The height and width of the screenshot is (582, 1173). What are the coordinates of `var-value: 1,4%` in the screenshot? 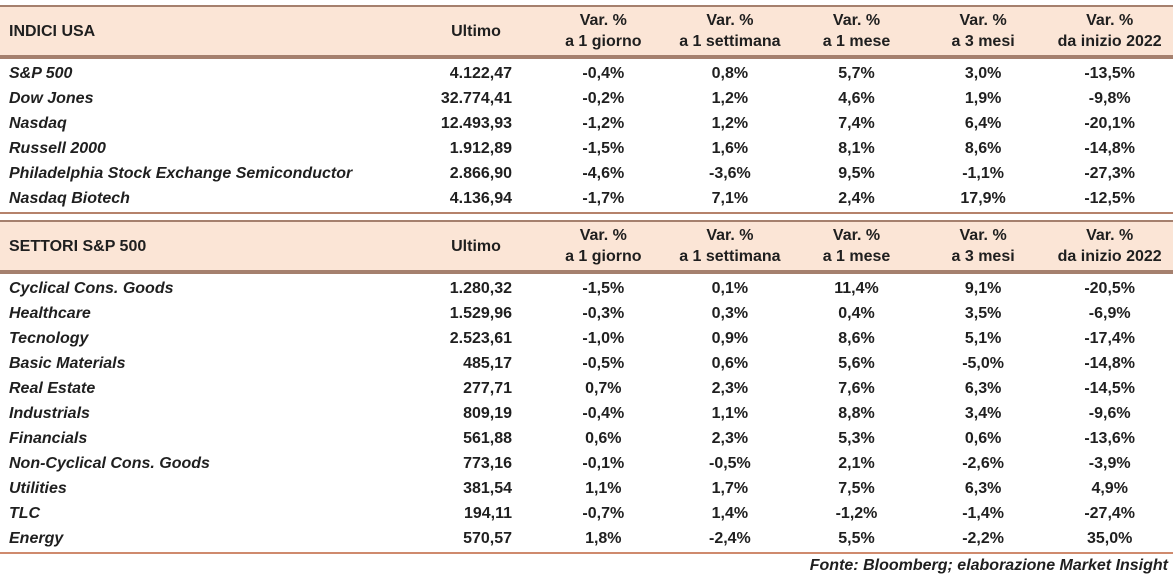 It's located at (730, 513).